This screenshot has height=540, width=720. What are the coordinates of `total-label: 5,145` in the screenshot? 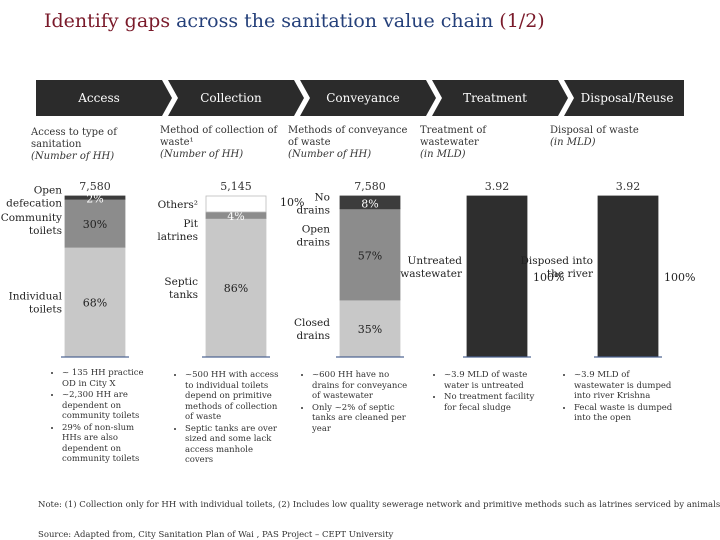 It's located at (236, 186).